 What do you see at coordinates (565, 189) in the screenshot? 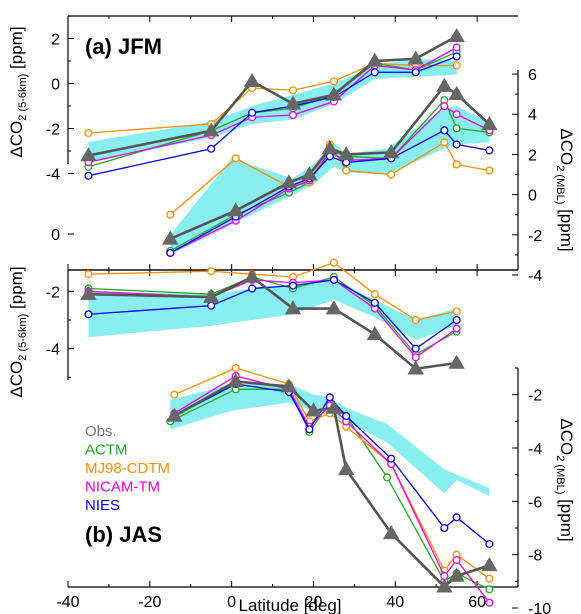
I see `right-y-axis-label: ΔCO2 (MBL) [ppm]` at bounding box center [565, 189].